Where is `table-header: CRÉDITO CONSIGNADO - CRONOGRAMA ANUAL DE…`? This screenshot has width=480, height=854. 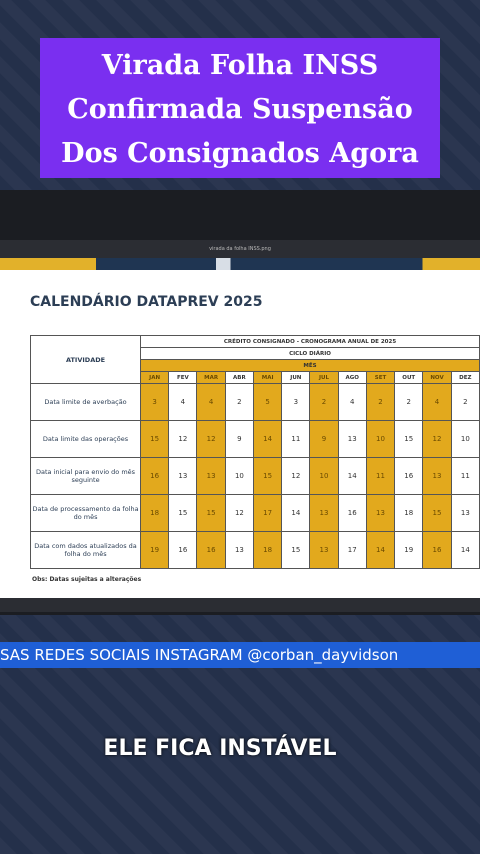
table-header: CRÉDITO CONSIGNADO - CRONOGRAMA ANUAL DE… is located at coordinates (310, 341).